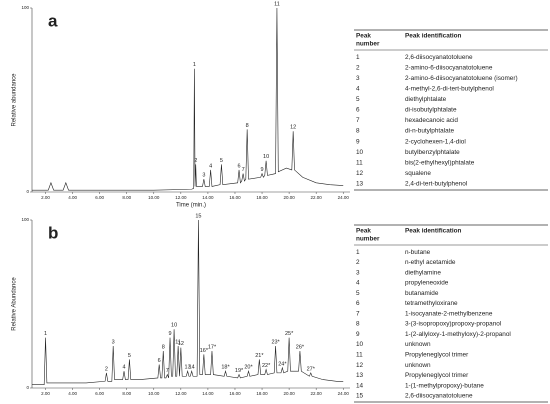 The width and height of the screenshot is (550, 404). I want to click on x-tick-label: 6.00, so click(99, 197).